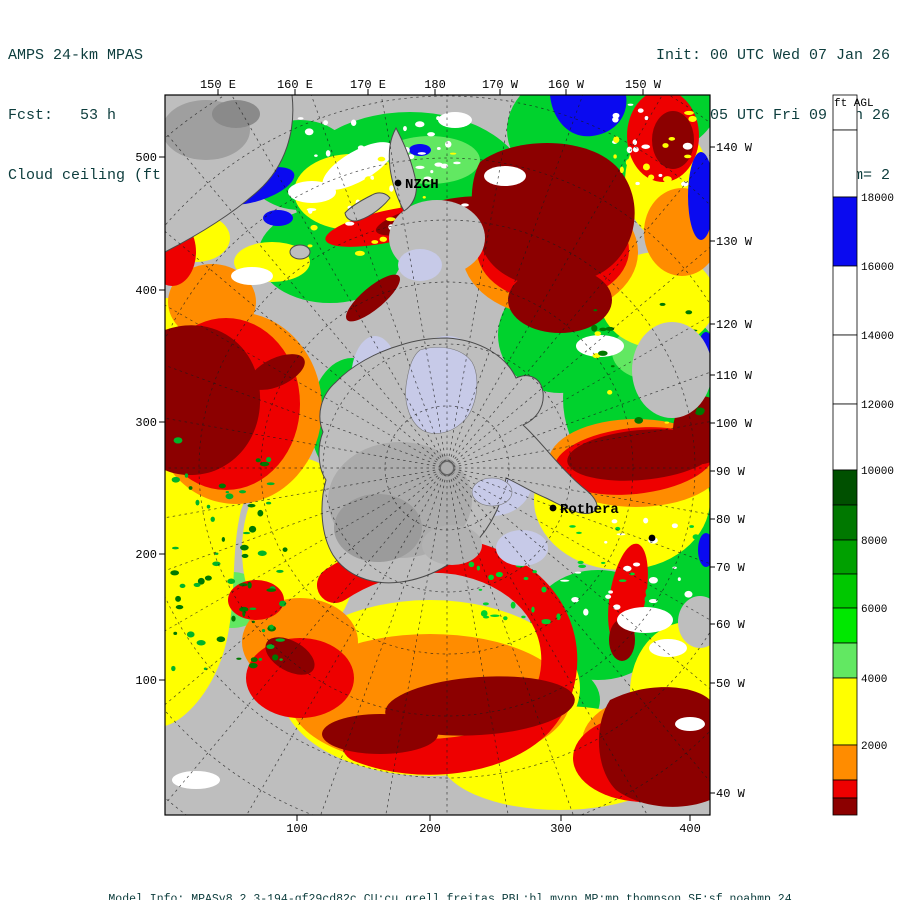 Image resolution: width=900 pixels, height=900 pixels. I want to click on axis-label-bottom: 200, so click(430, 829).